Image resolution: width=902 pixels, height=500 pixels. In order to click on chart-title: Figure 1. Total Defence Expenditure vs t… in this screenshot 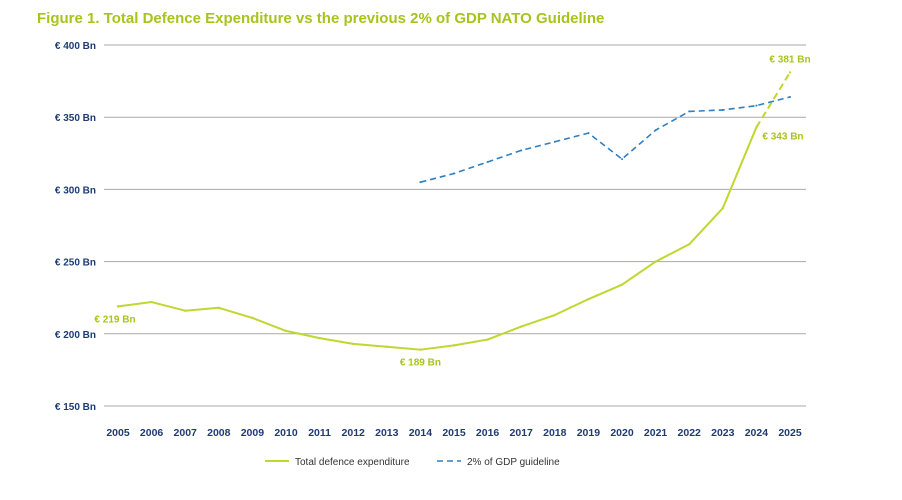, I will do `click(321, 18)`.